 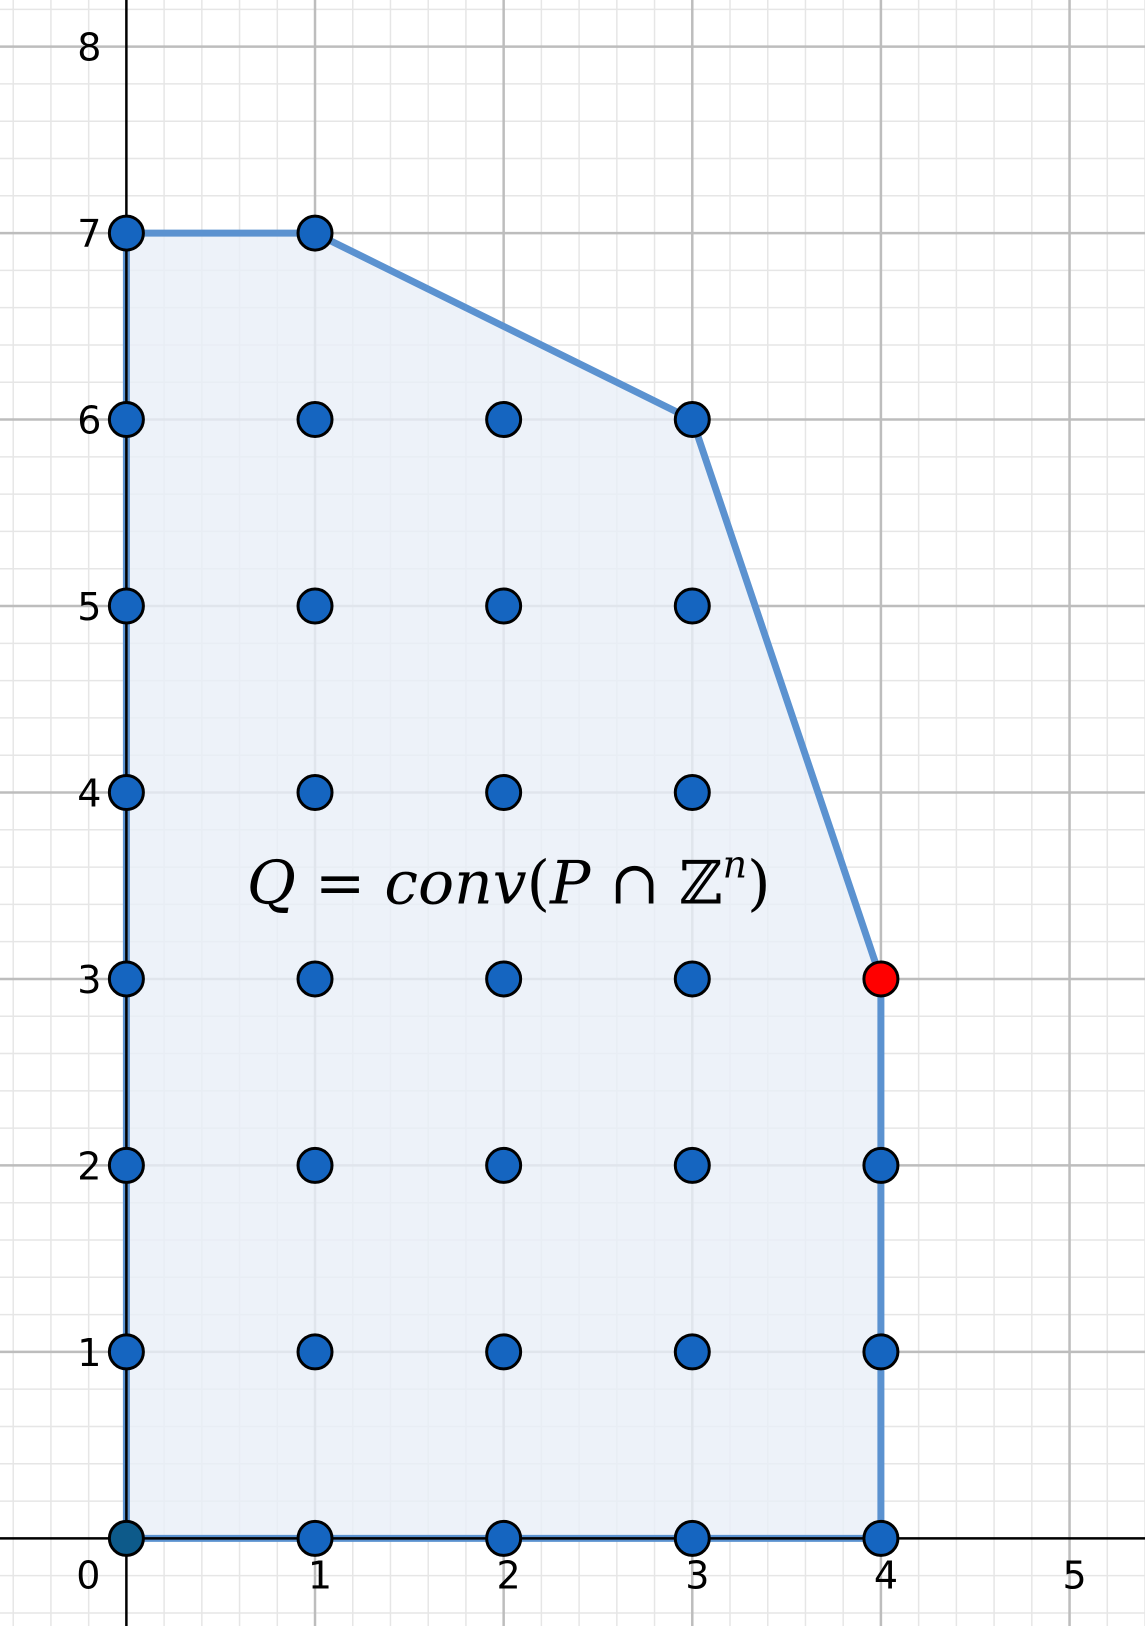 What do you see at coordinates (538, 884) in the screenshot?
I see `formula-open-paren: (` at bounding box center [538, 884].